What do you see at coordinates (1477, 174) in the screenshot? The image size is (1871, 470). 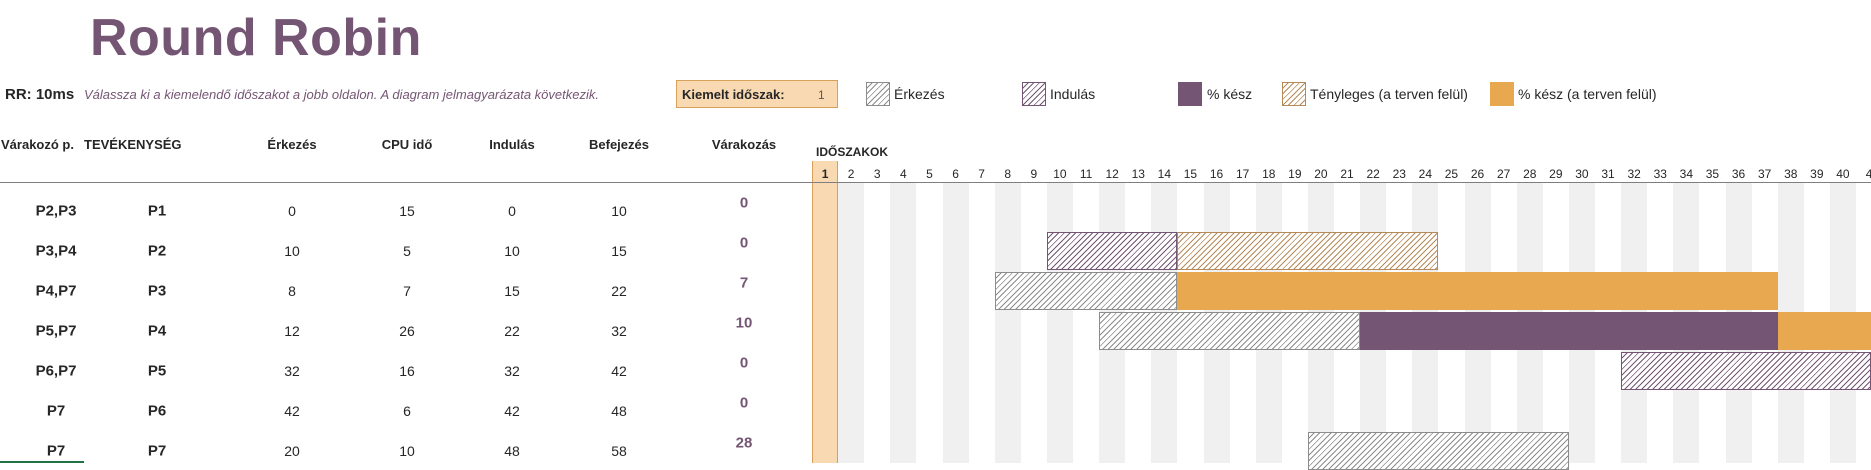 I see `period-number: 26` at bounding box center [1477, 174].